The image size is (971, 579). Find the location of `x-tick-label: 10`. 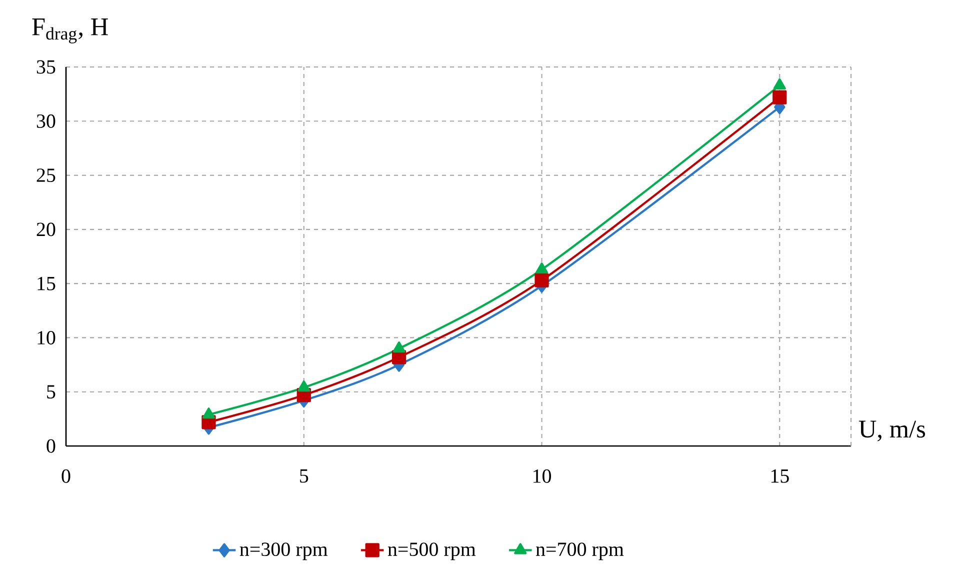

x-tick-label: 10 is located at coordinates (543, 476).